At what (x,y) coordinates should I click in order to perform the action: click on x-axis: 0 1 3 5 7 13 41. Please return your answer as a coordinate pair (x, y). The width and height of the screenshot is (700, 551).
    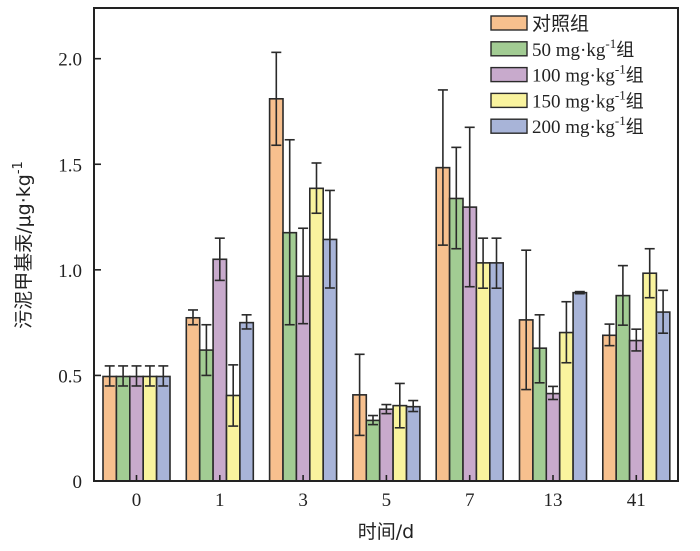
    Looking at the image, I should click on (389, 493).